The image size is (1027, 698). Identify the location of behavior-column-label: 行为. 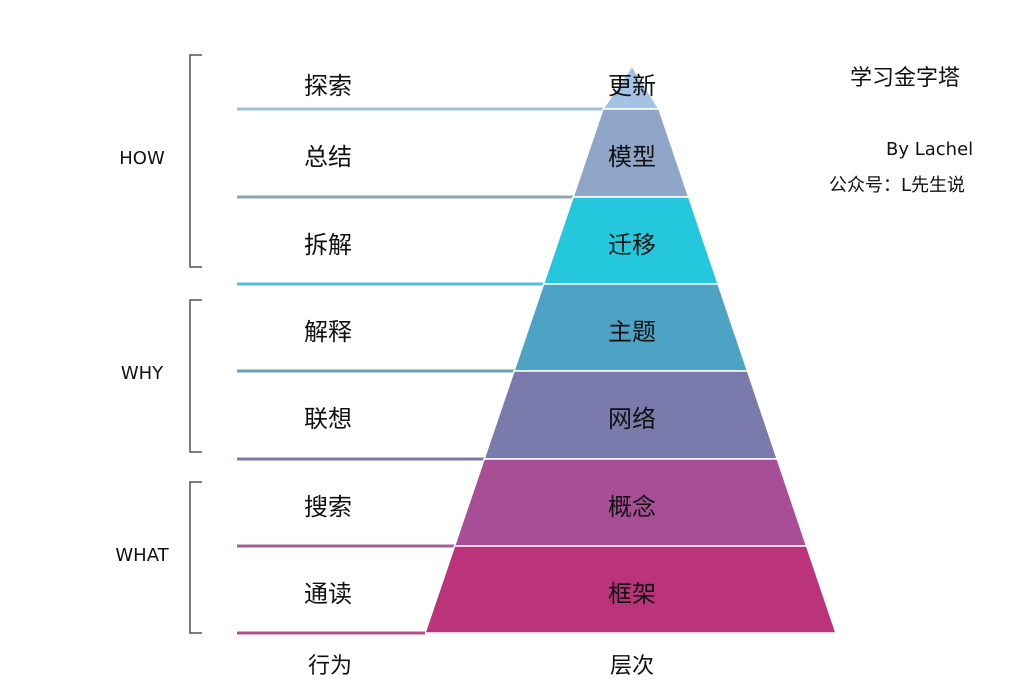
(330, 666).